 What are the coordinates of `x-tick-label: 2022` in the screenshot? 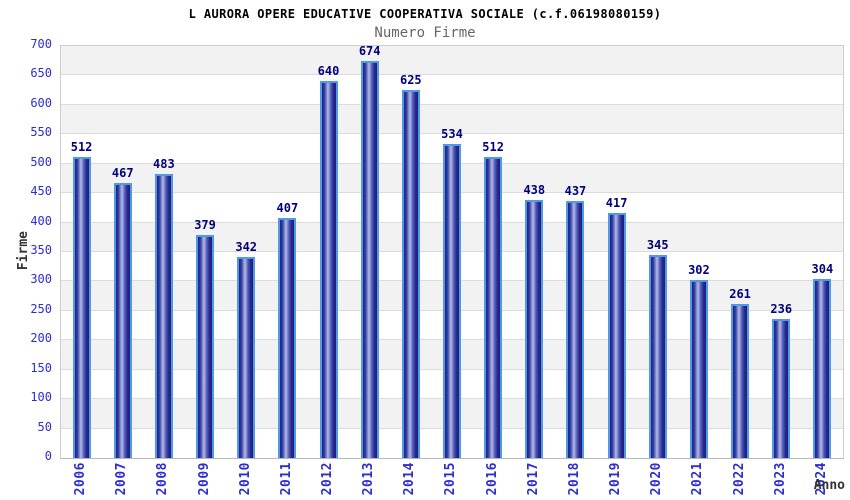 It's located at (739, 479).